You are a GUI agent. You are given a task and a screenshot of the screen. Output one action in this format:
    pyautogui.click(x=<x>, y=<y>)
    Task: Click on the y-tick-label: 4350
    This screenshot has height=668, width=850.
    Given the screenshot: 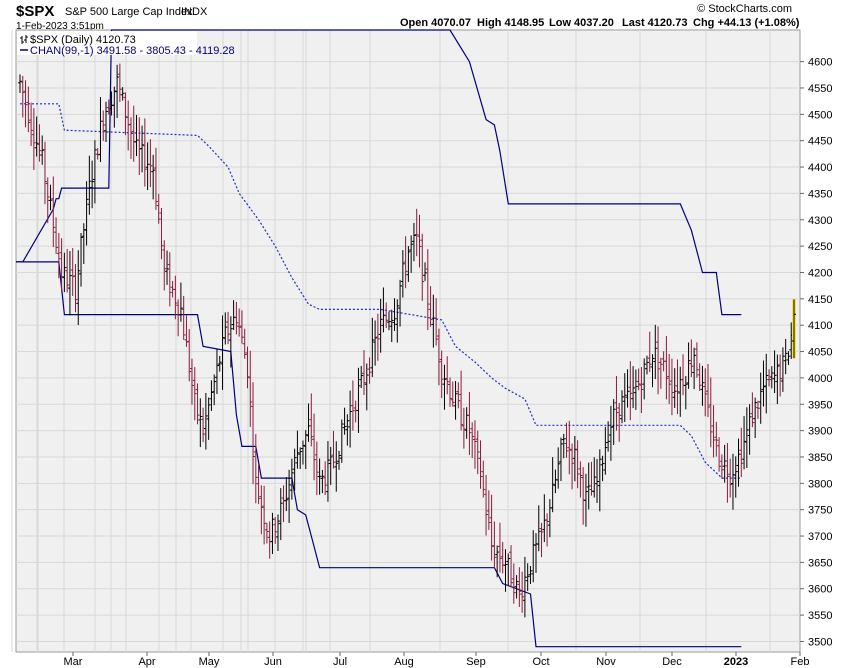 What is the action you would take?
    pyautogui.click(x=820, y=194)
    